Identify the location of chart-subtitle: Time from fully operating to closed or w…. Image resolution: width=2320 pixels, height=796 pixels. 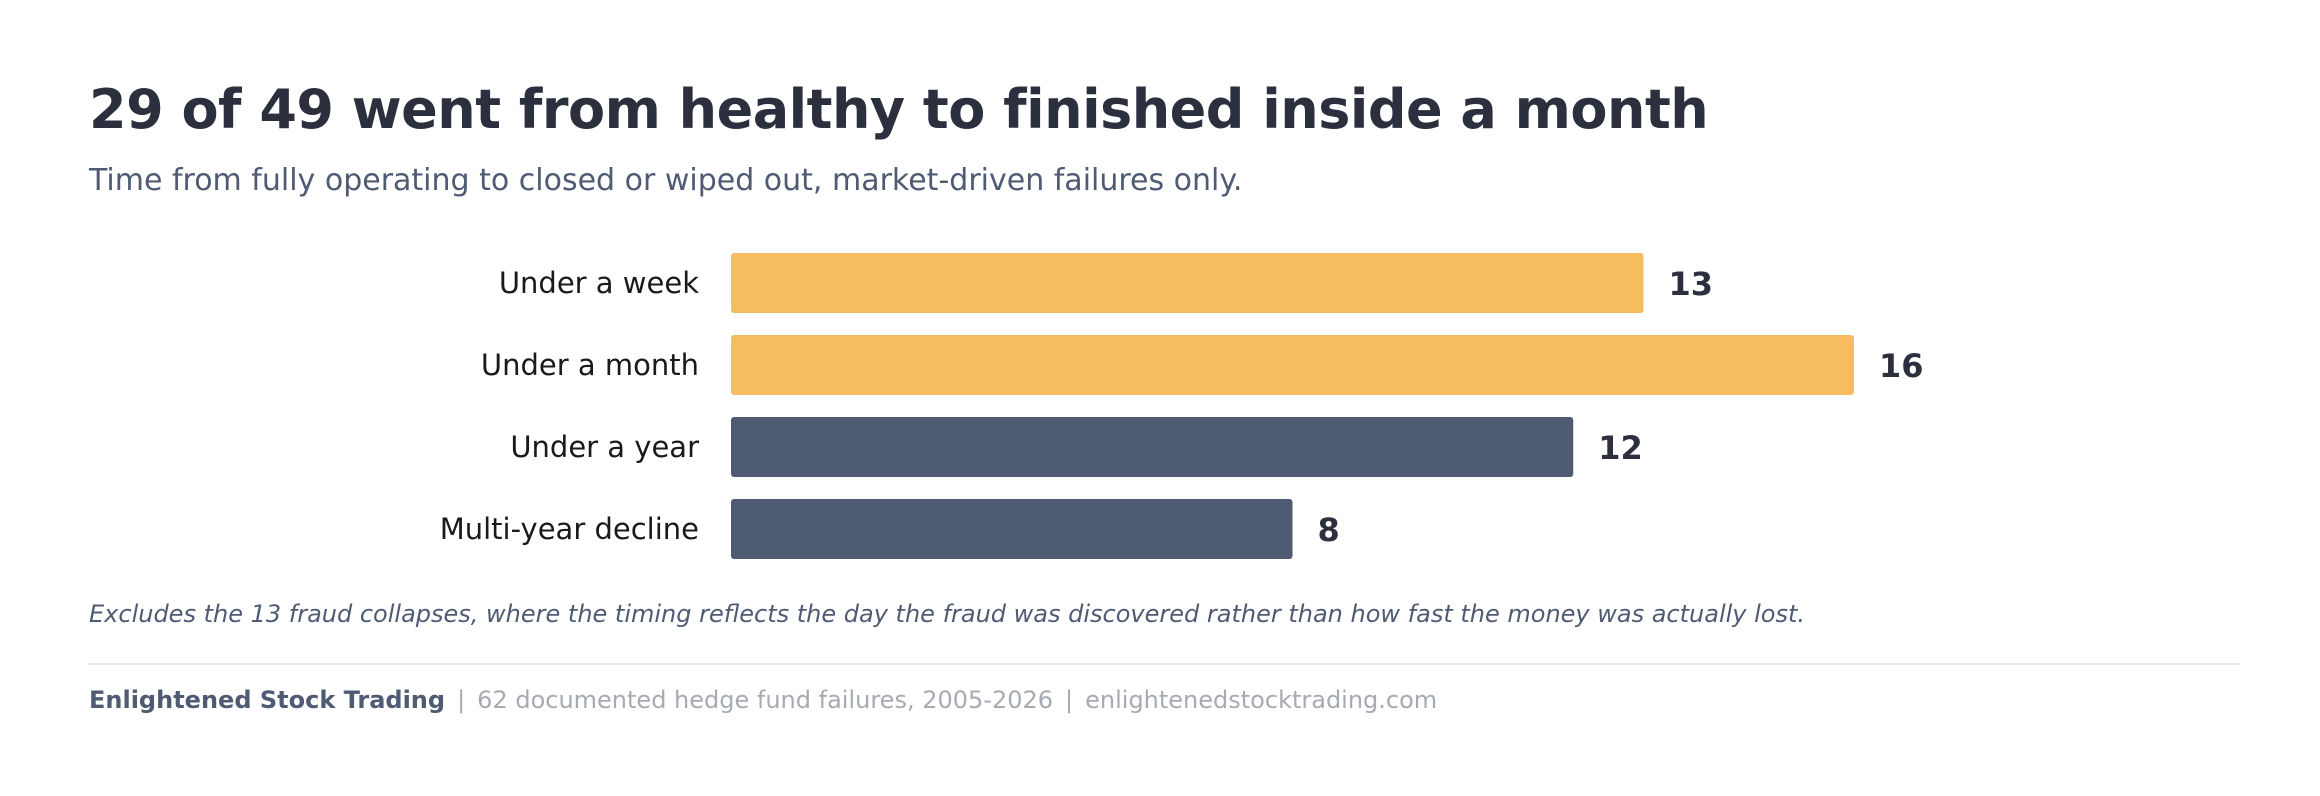
(666, 180).